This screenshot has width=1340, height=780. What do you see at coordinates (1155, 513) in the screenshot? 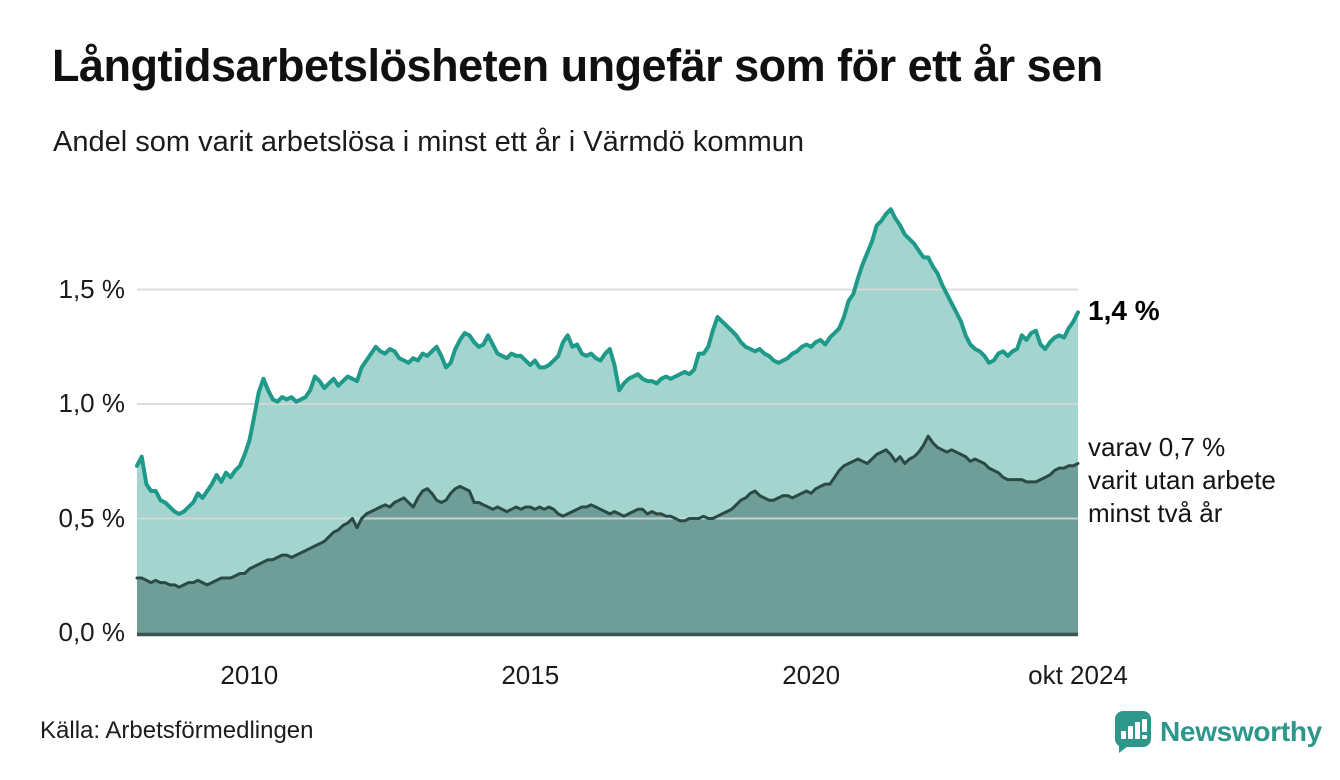
I see `annotation-two-year-line3: minst två år` at bounding box center [1155, 513].